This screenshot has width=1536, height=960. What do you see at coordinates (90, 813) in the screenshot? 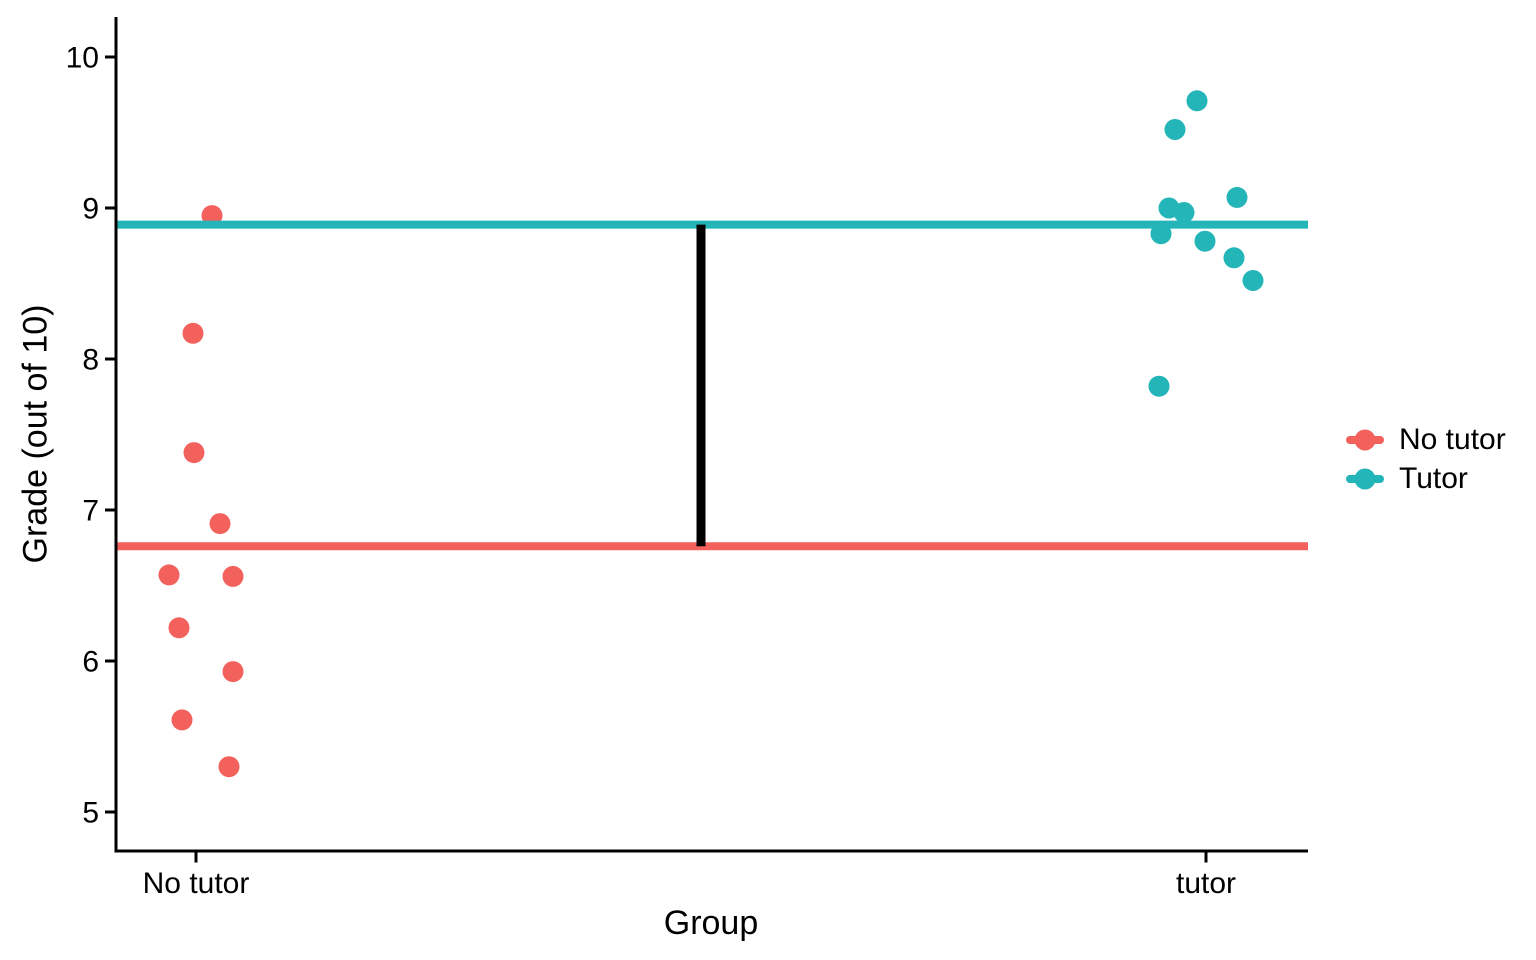
I see `y-tick-label: 5` at bounding box center [90, 813].